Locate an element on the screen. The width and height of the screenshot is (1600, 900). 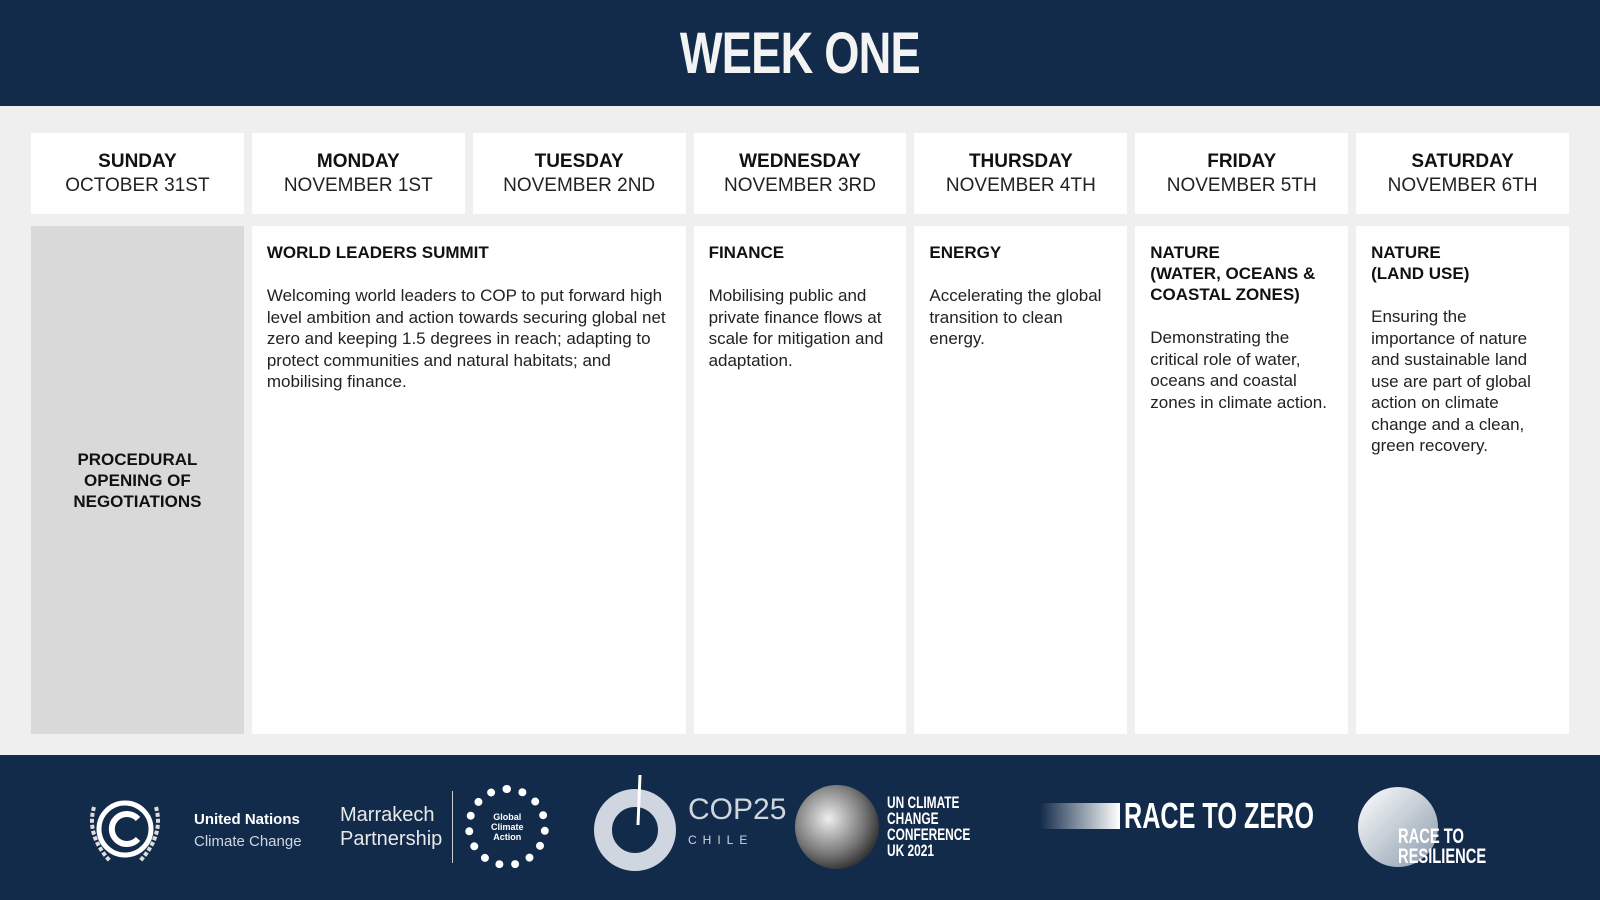
page-title: WEEK ONE is located at coordinates (800, 53).